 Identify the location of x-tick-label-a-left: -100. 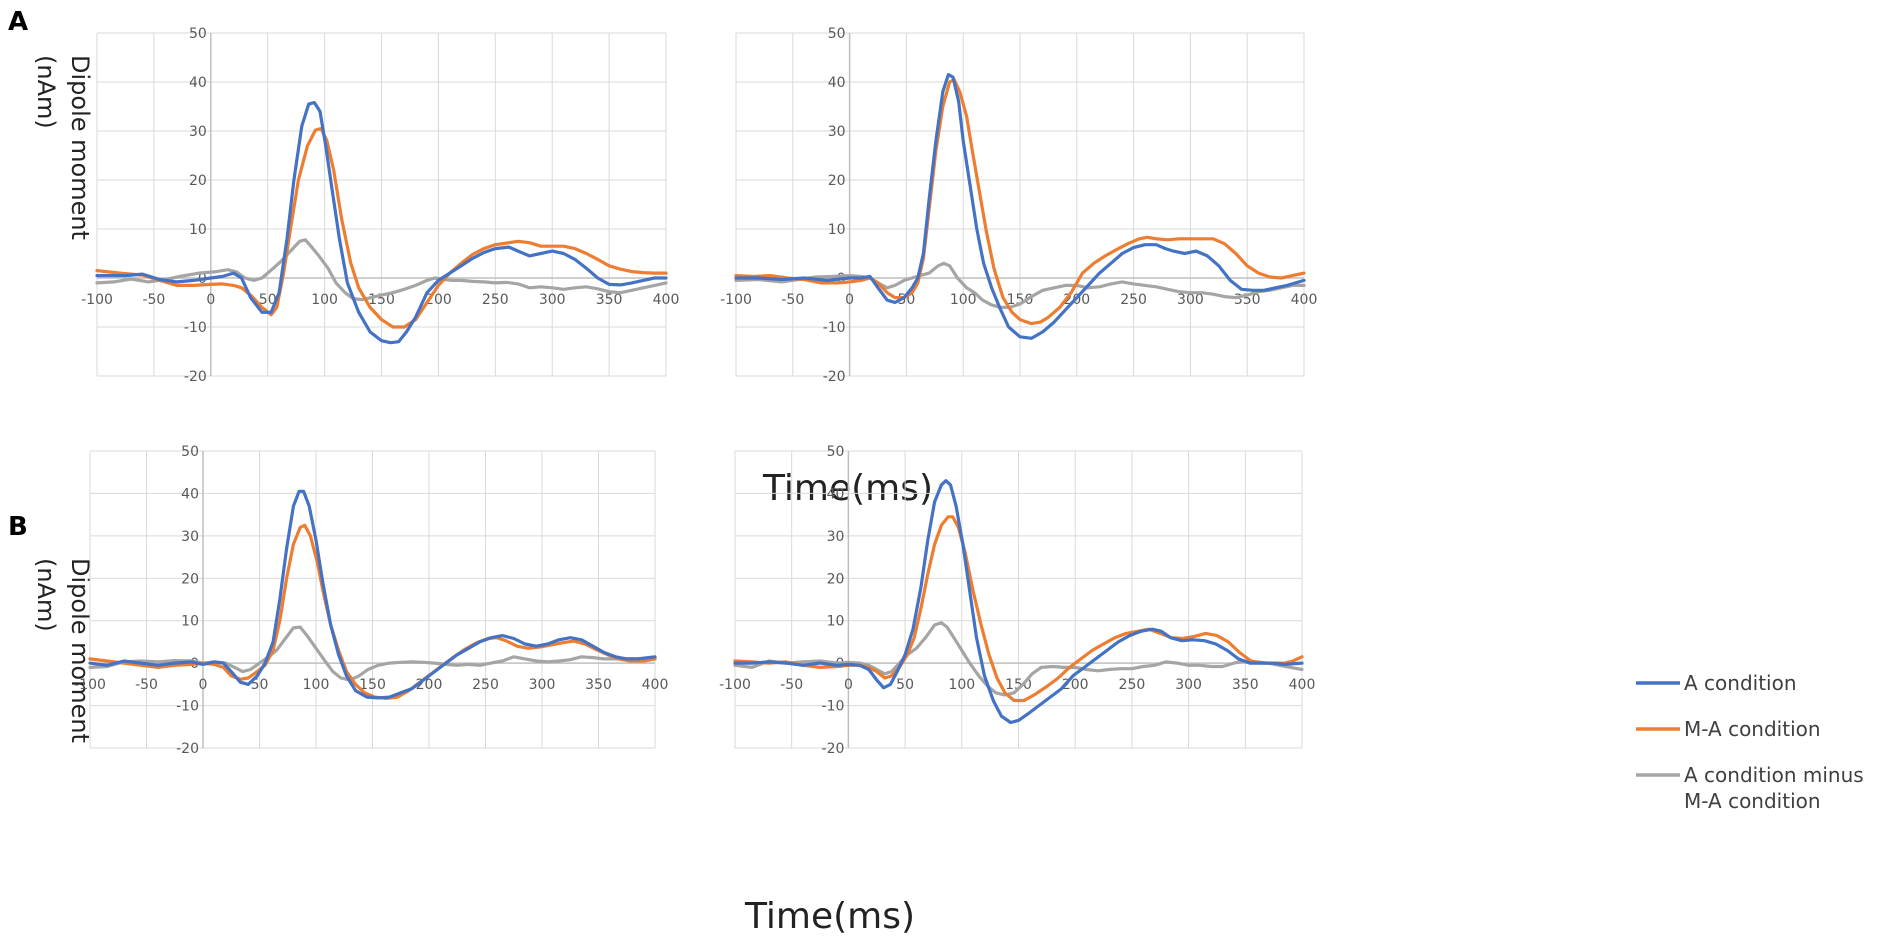
(97, 300).